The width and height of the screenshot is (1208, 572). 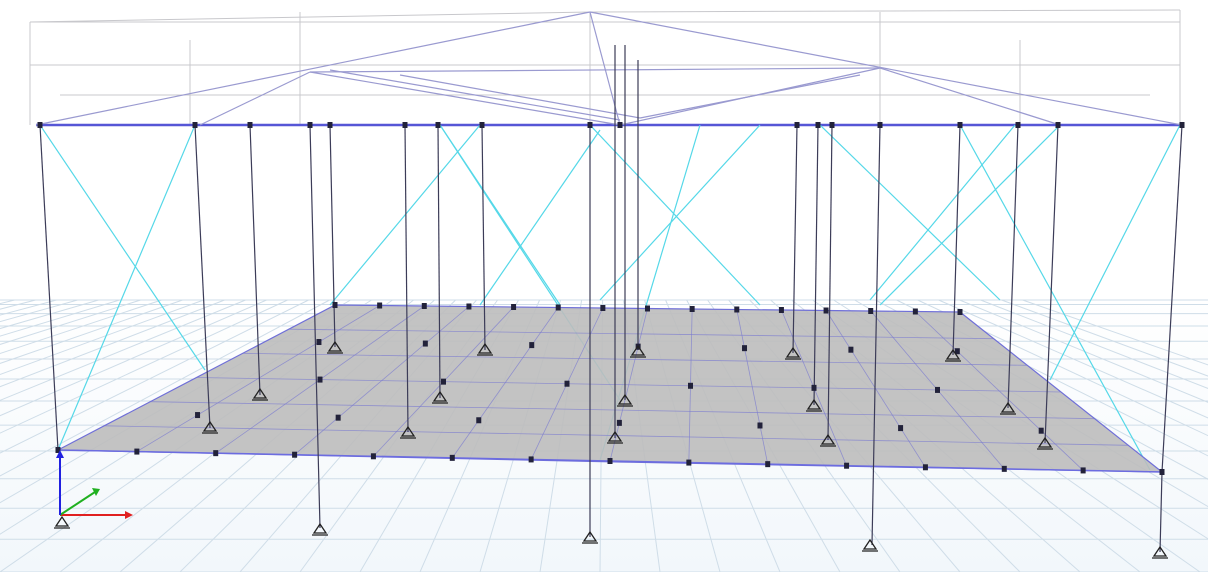 I want to click on x-axis-arrowhead, so click(x=129, y=515).